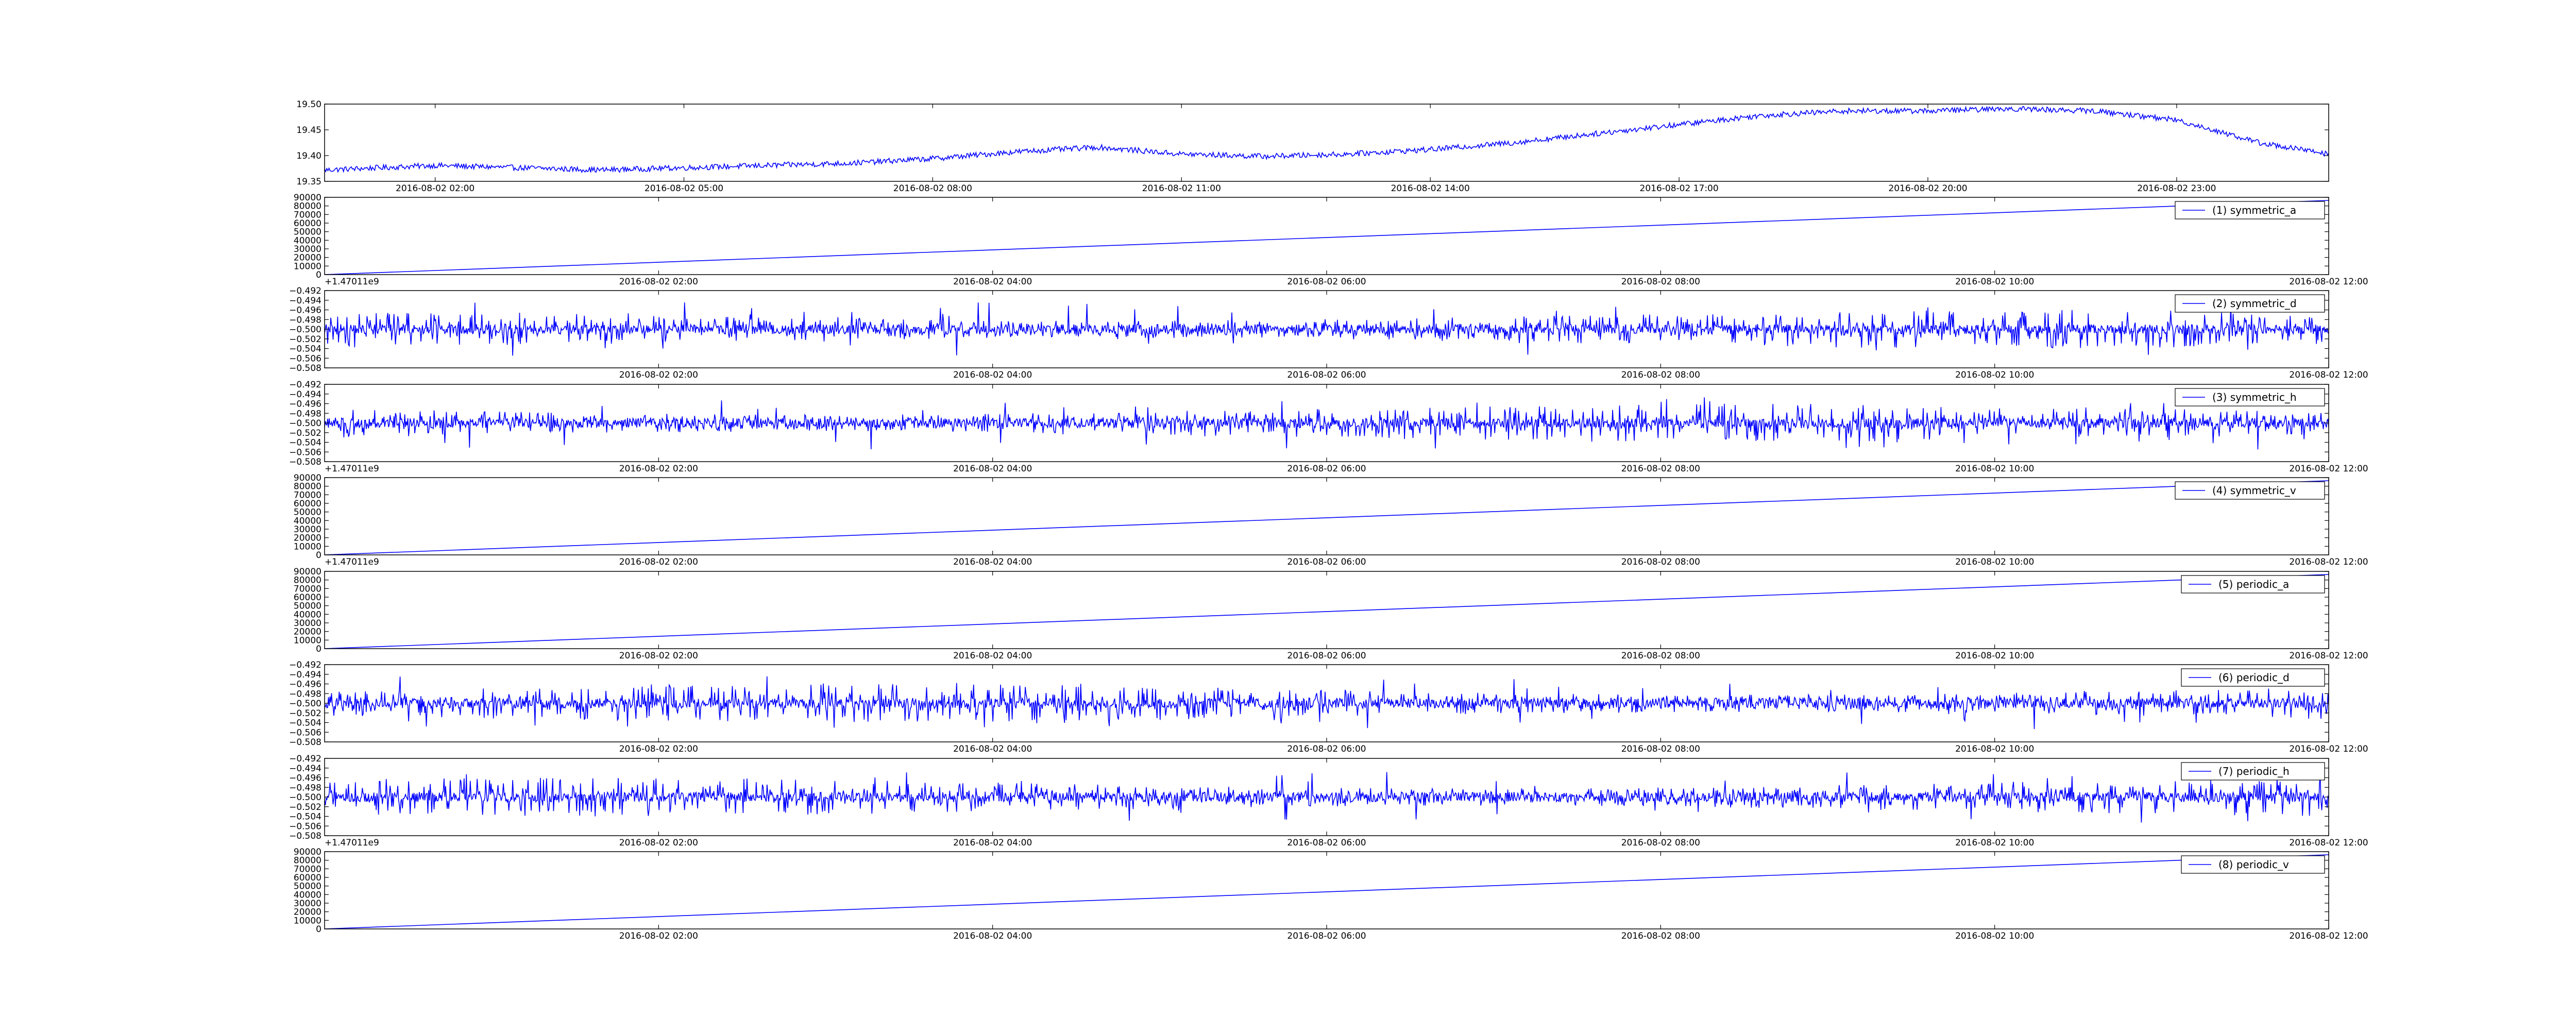 This screenshot has height=1033, width=2576. I want to click on legend-label: (1) symmetric_a, so click(2254, 210).